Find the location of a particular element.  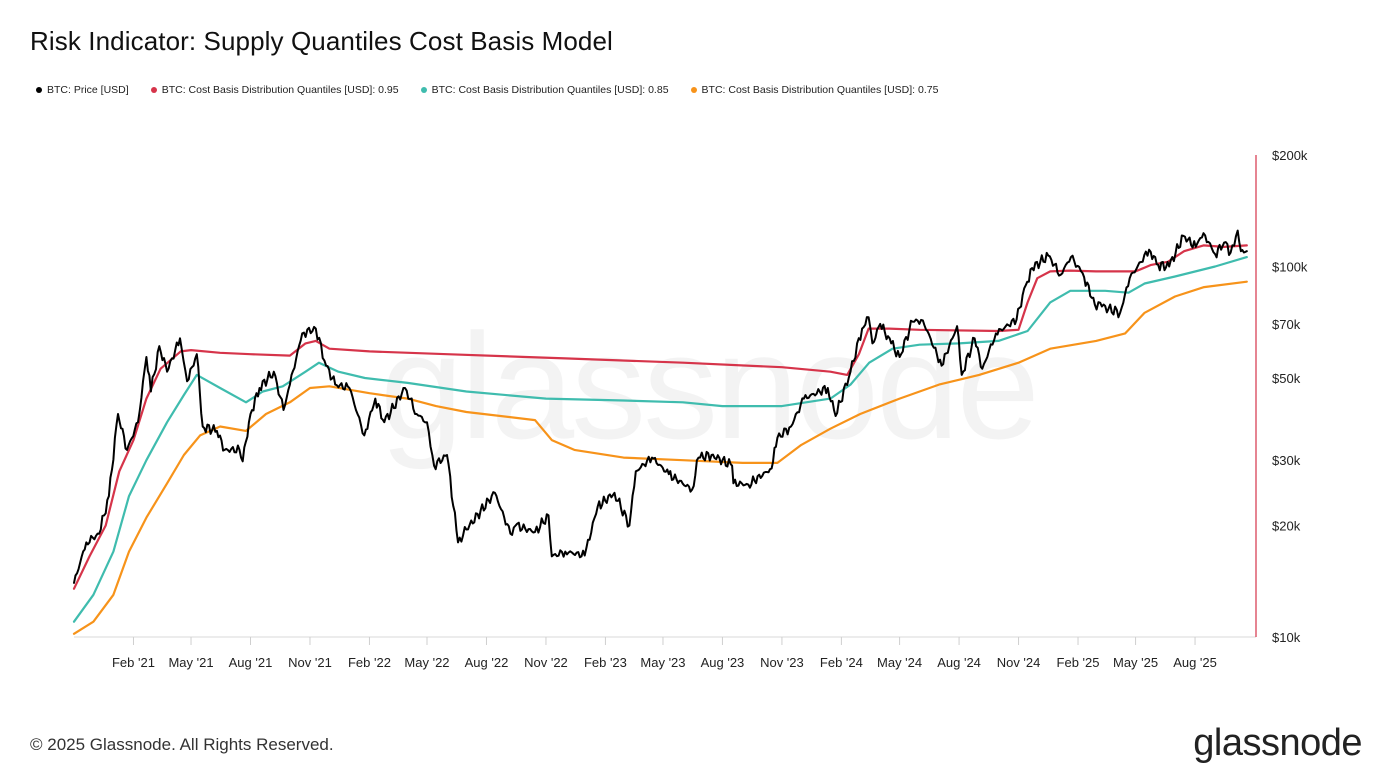

x-tick-label: Feb '21 is located at coordinates (133, 662).